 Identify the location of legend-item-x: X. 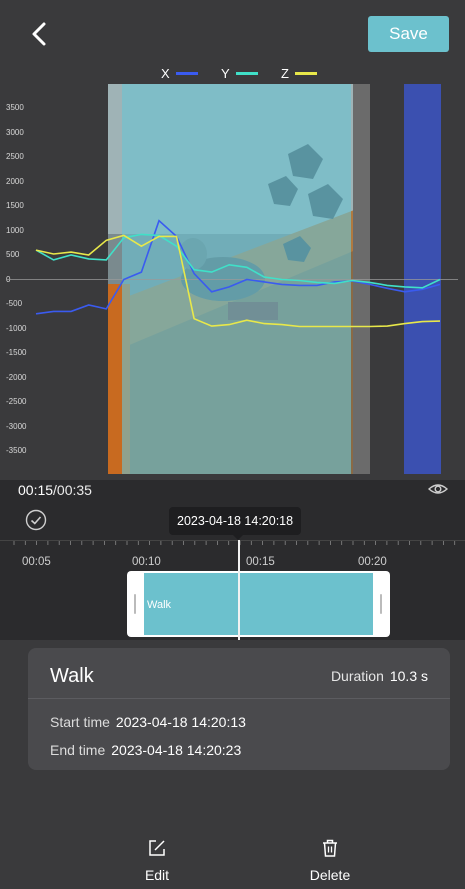
(179, 73).